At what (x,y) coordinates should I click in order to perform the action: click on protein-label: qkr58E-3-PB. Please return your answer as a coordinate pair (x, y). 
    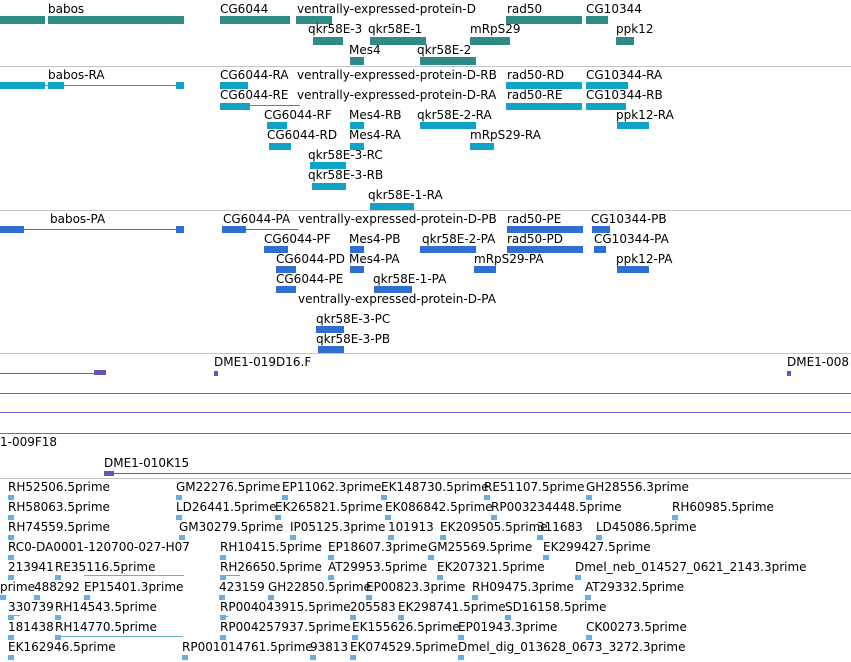
    Looking at the image, I should click on (353, 339).